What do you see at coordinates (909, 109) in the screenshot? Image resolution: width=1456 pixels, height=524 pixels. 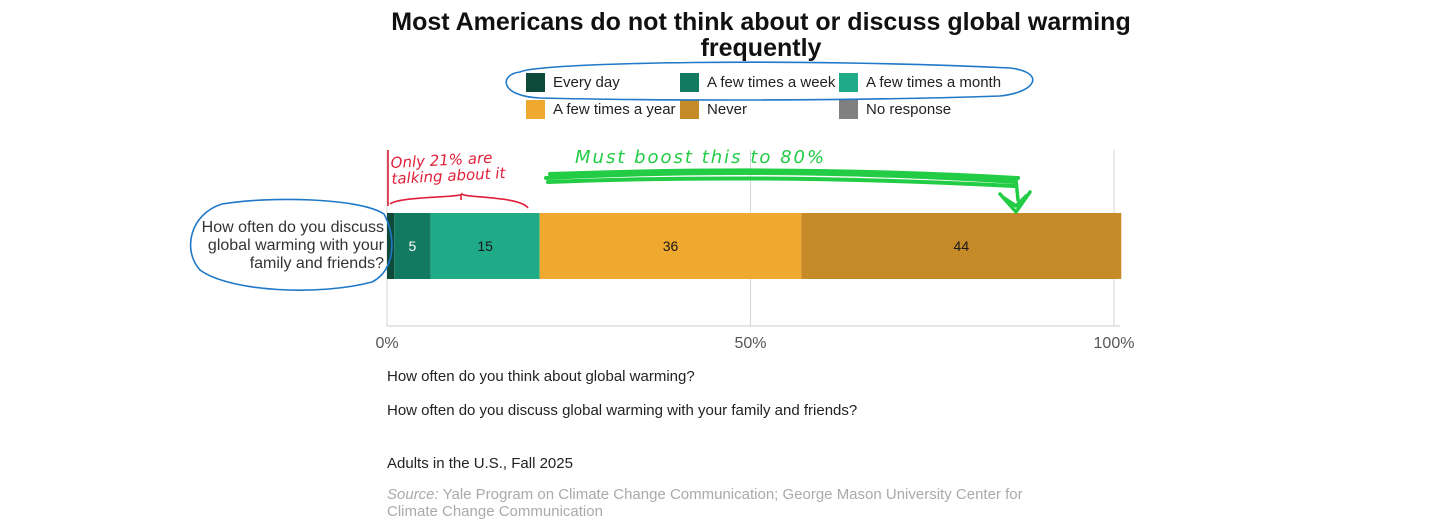 I see `legend-label: No response` at bounding box center [909, 109].